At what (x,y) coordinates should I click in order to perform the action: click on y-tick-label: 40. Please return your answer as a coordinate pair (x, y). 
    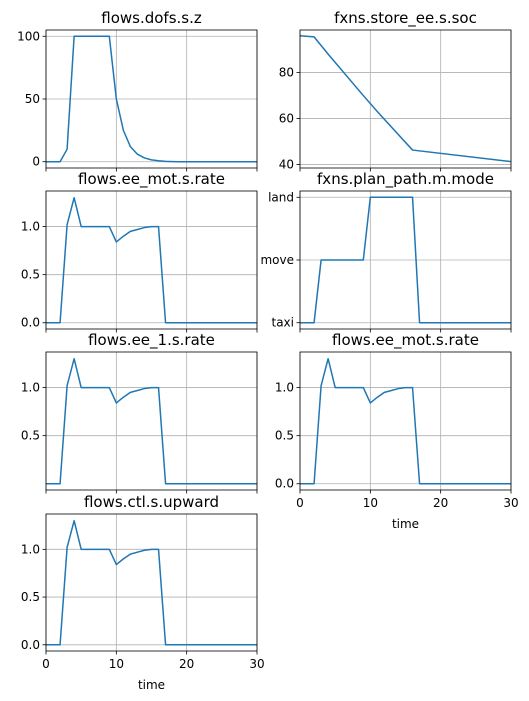
    Looking at the image, I should click on (286, 165).